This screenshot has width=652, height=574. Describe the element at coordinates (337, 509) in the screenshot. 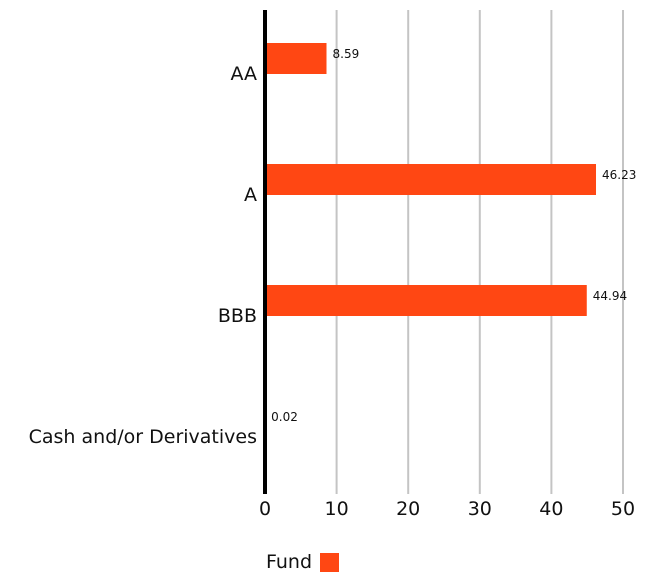

I see `x-tick-label: 10` at that location.